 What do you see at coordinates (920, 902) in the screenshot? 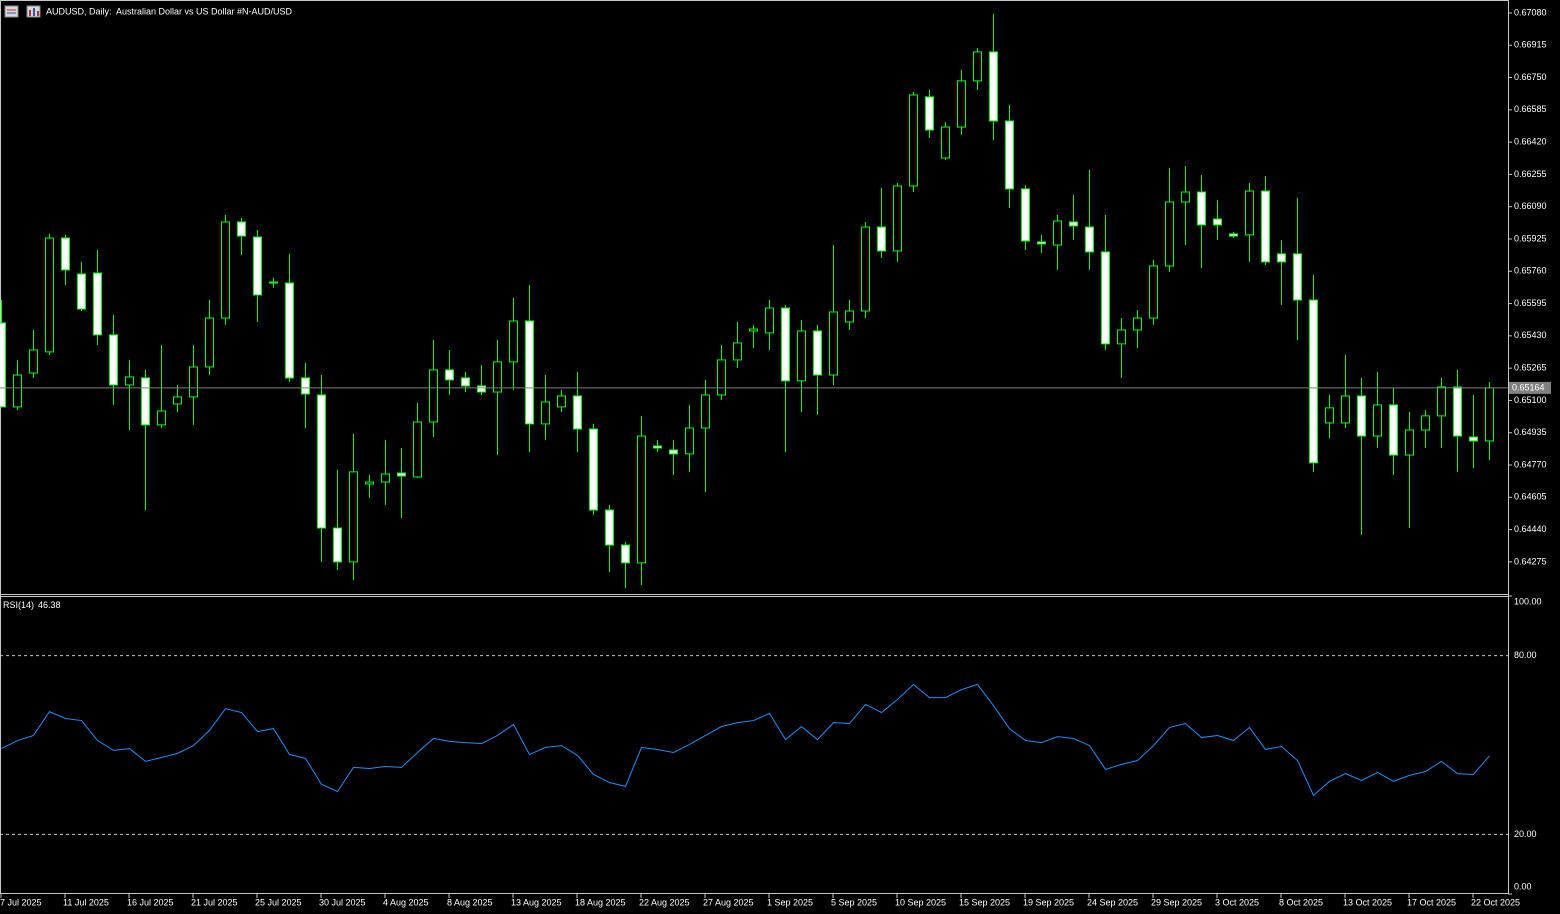
I see `x-tick-label: 10 Sep 2025` at bounding box center [920, 902].